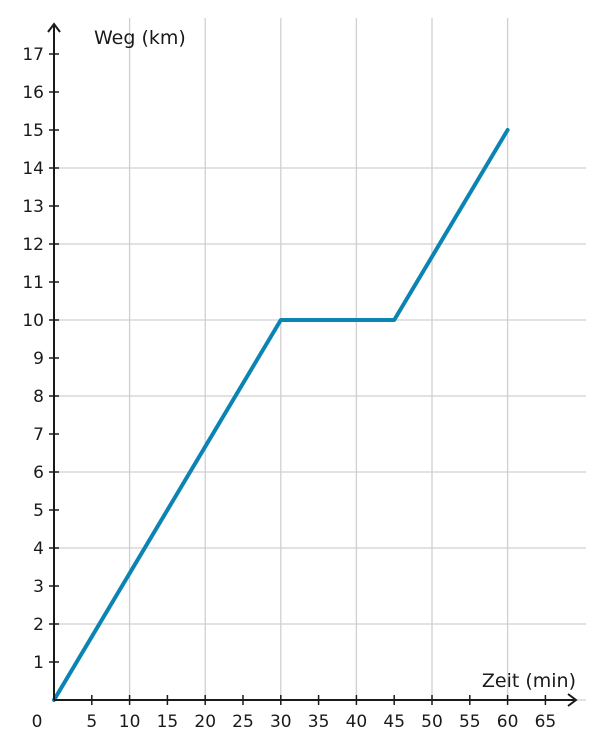  Describe the element at coordinates (38, 587) in the screenshot. I see `y-tick-label: 3` at that location.